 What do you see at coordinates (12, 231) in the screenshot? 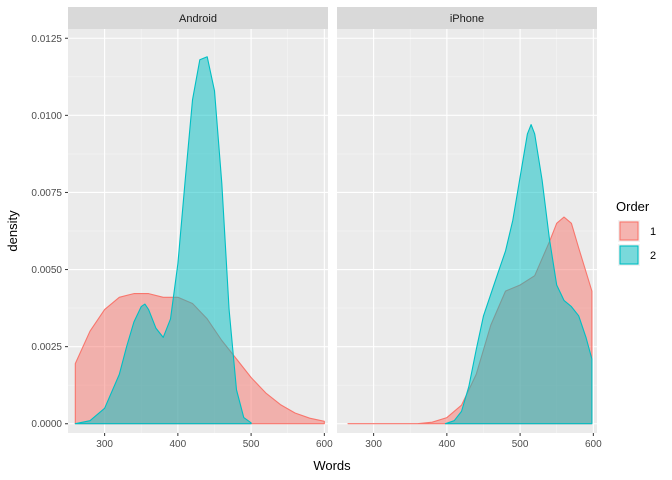
I see `y-axis-title: density` at bounding box center [12, 231].